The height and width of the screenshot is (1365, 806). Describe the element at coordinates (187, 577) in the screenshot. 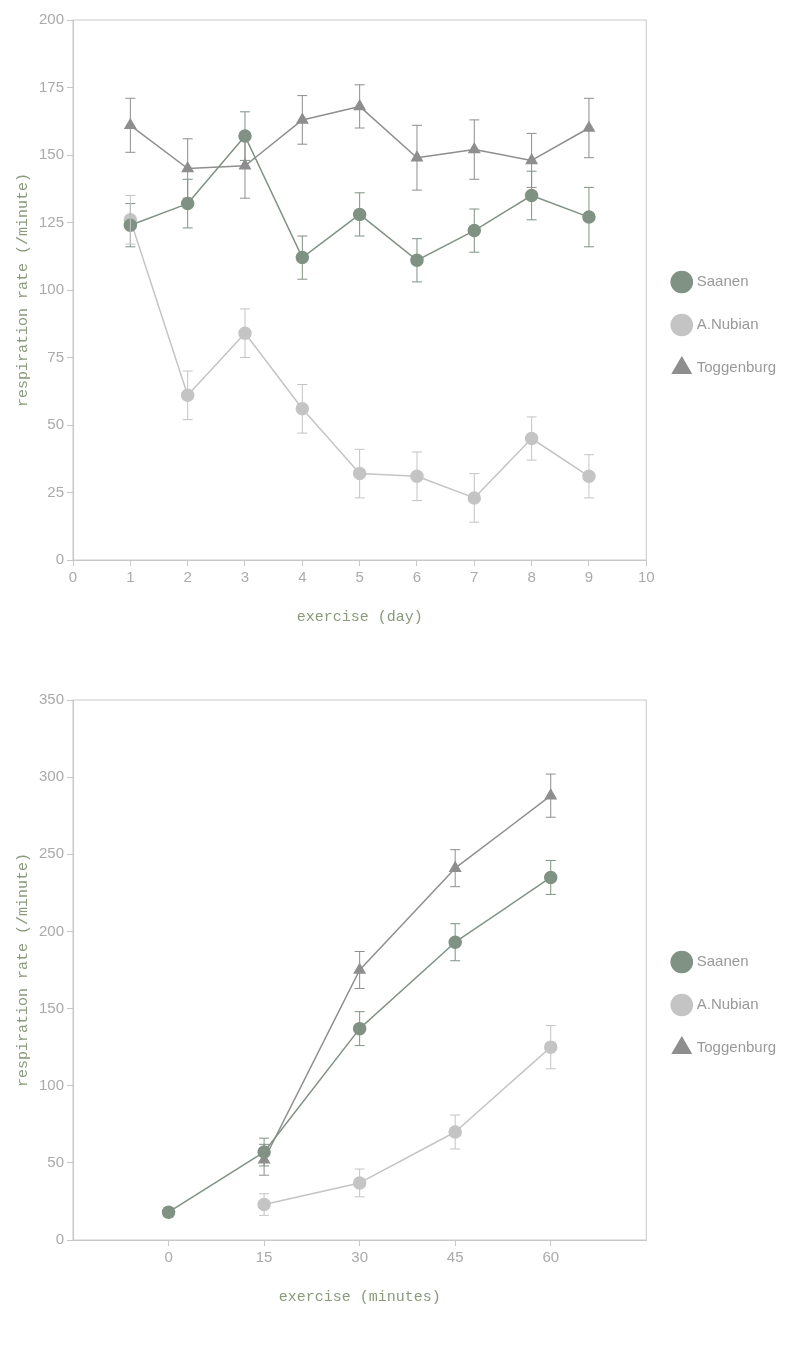

I see `x-tick-label: 2` at that location.